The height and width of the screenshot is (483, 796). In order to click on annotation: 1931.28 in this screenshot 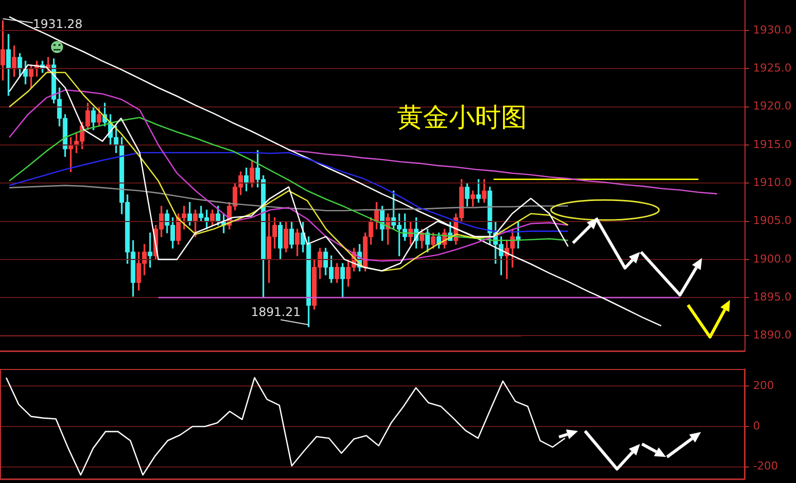, I will do `click(57, 23)`.